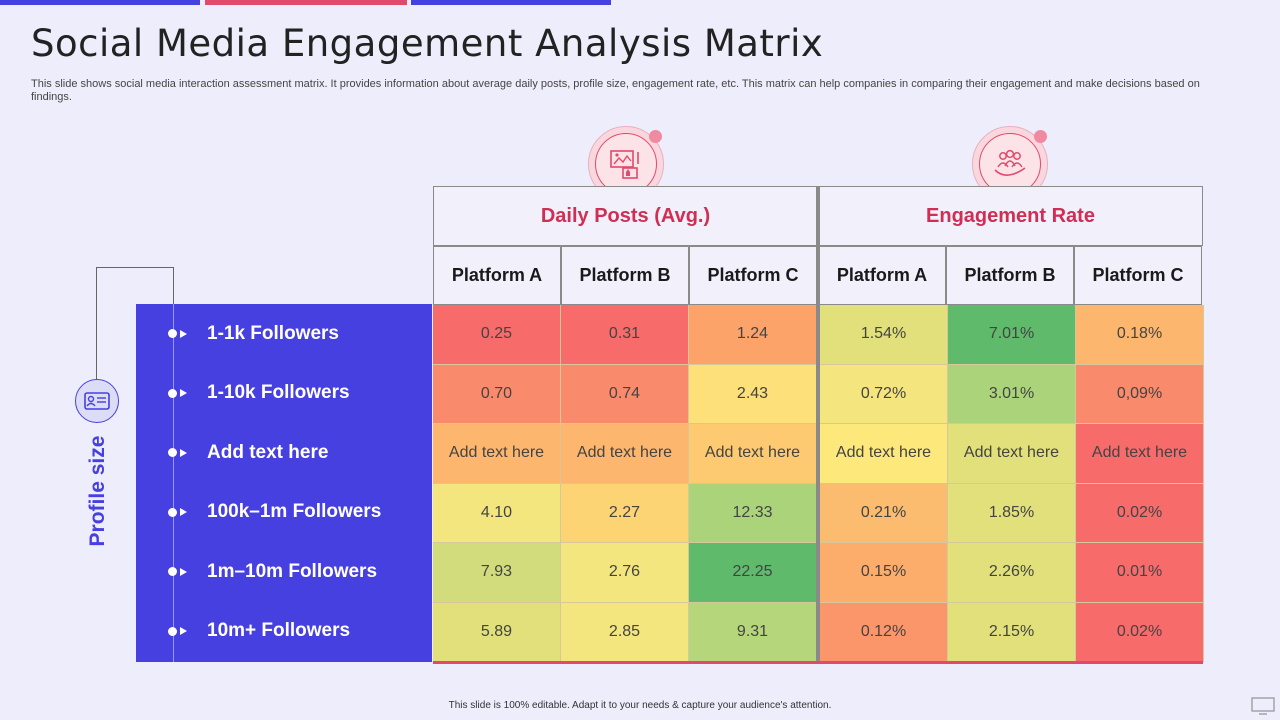  Describe the element at coordinates (753, 275) in the screenshot. I see `column-header-posts-c: Platform C` at that location.